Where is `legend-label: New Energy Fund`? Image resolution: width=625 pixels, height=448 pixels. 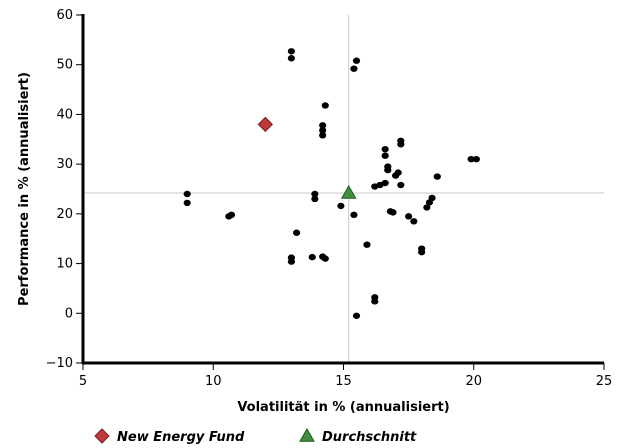
legend-label: New Energy Fund is located at coordinates (181, 437).